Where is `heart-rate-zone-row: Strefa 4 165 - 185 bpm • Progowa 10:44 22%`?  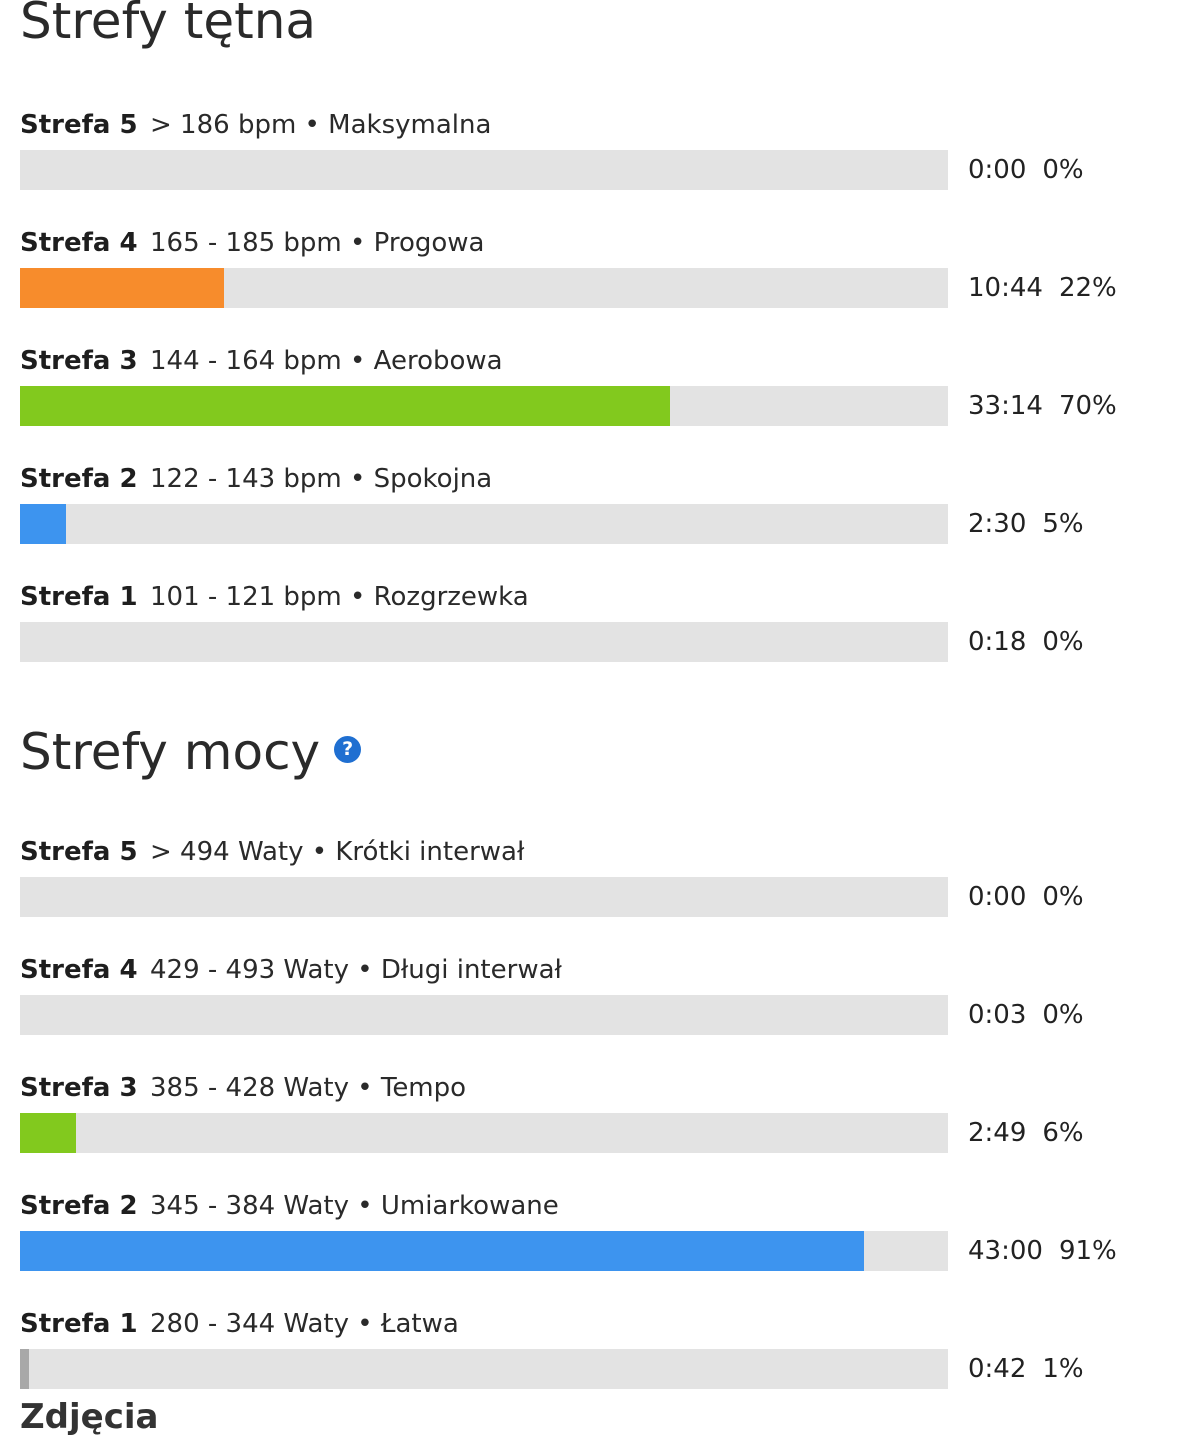 heart-rate-zone-row: Strefa 4 165 - 185 bpm • Progowa 10:44 22% is located at coordinates (600, 270).